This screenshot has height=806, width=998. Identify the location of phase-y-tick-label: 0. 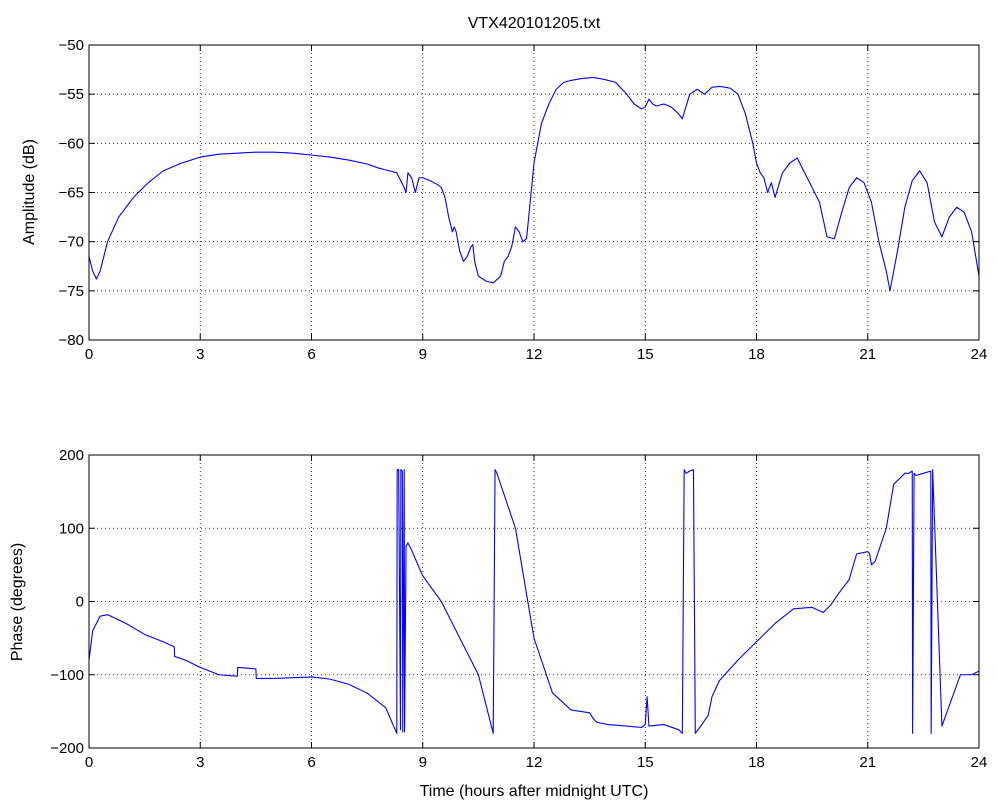
(80, 602).